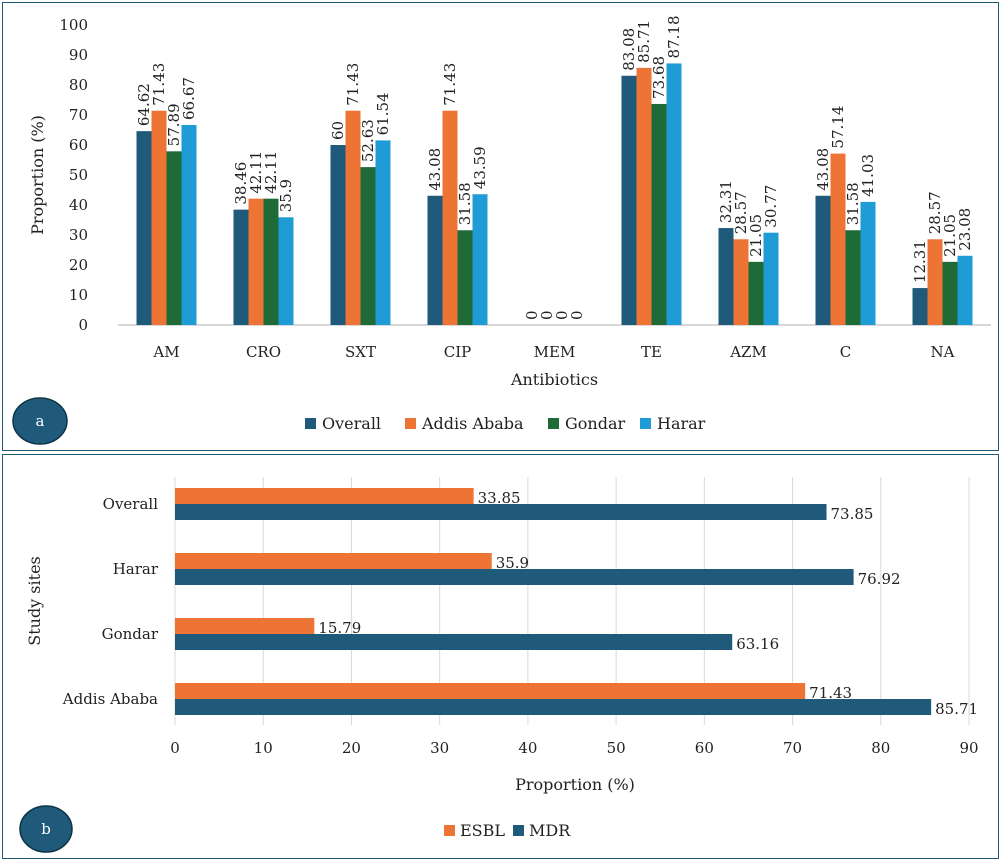 This screenshot has width=1001, height=861. What do you see at coordinates (562, 315) in the screenshot?
I see `data-label-gondar-mem: 0` at bounding box center [562, 315].